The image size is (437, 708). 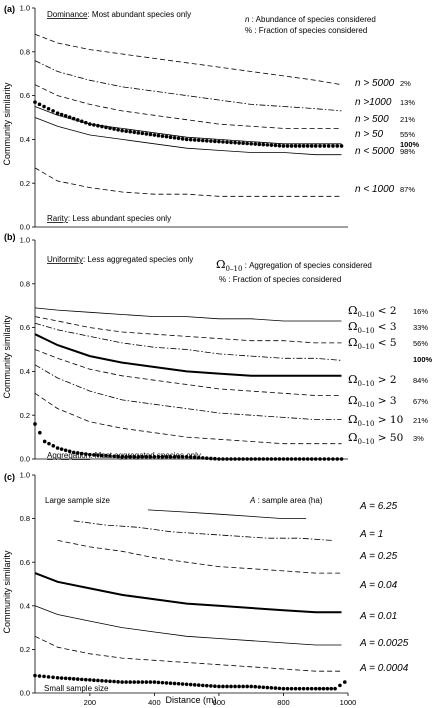 I want to click on series-percent: 100%, so click(x=423, y=359).